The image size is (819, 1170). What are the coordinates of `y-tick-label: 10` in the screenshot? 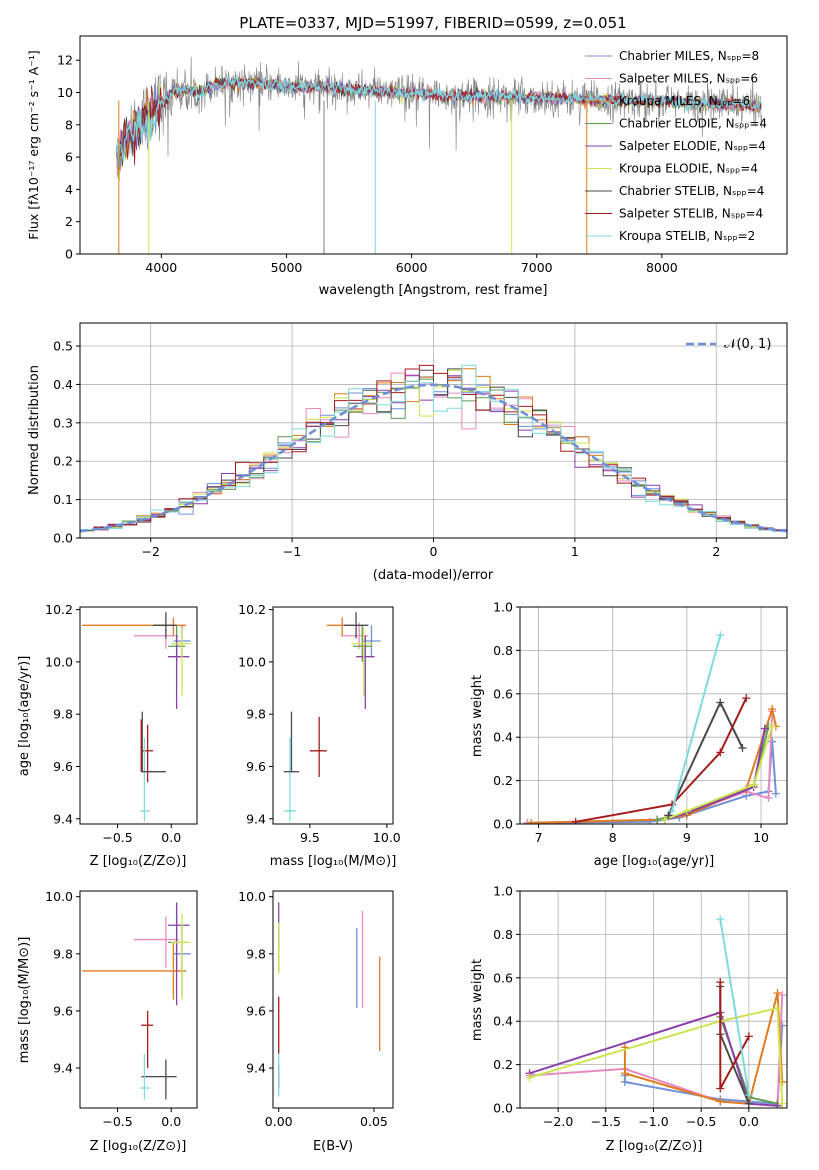 It's located at (65, 92).